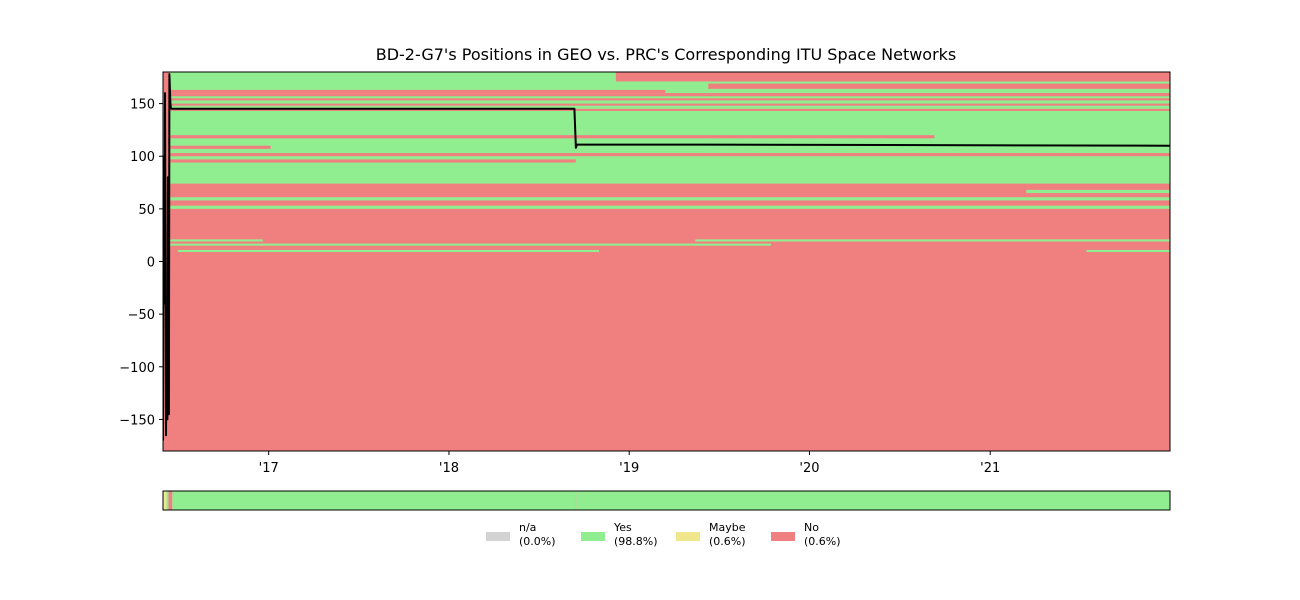  I want to click on legend-item: n/a(0.0%), so click(521, 534).